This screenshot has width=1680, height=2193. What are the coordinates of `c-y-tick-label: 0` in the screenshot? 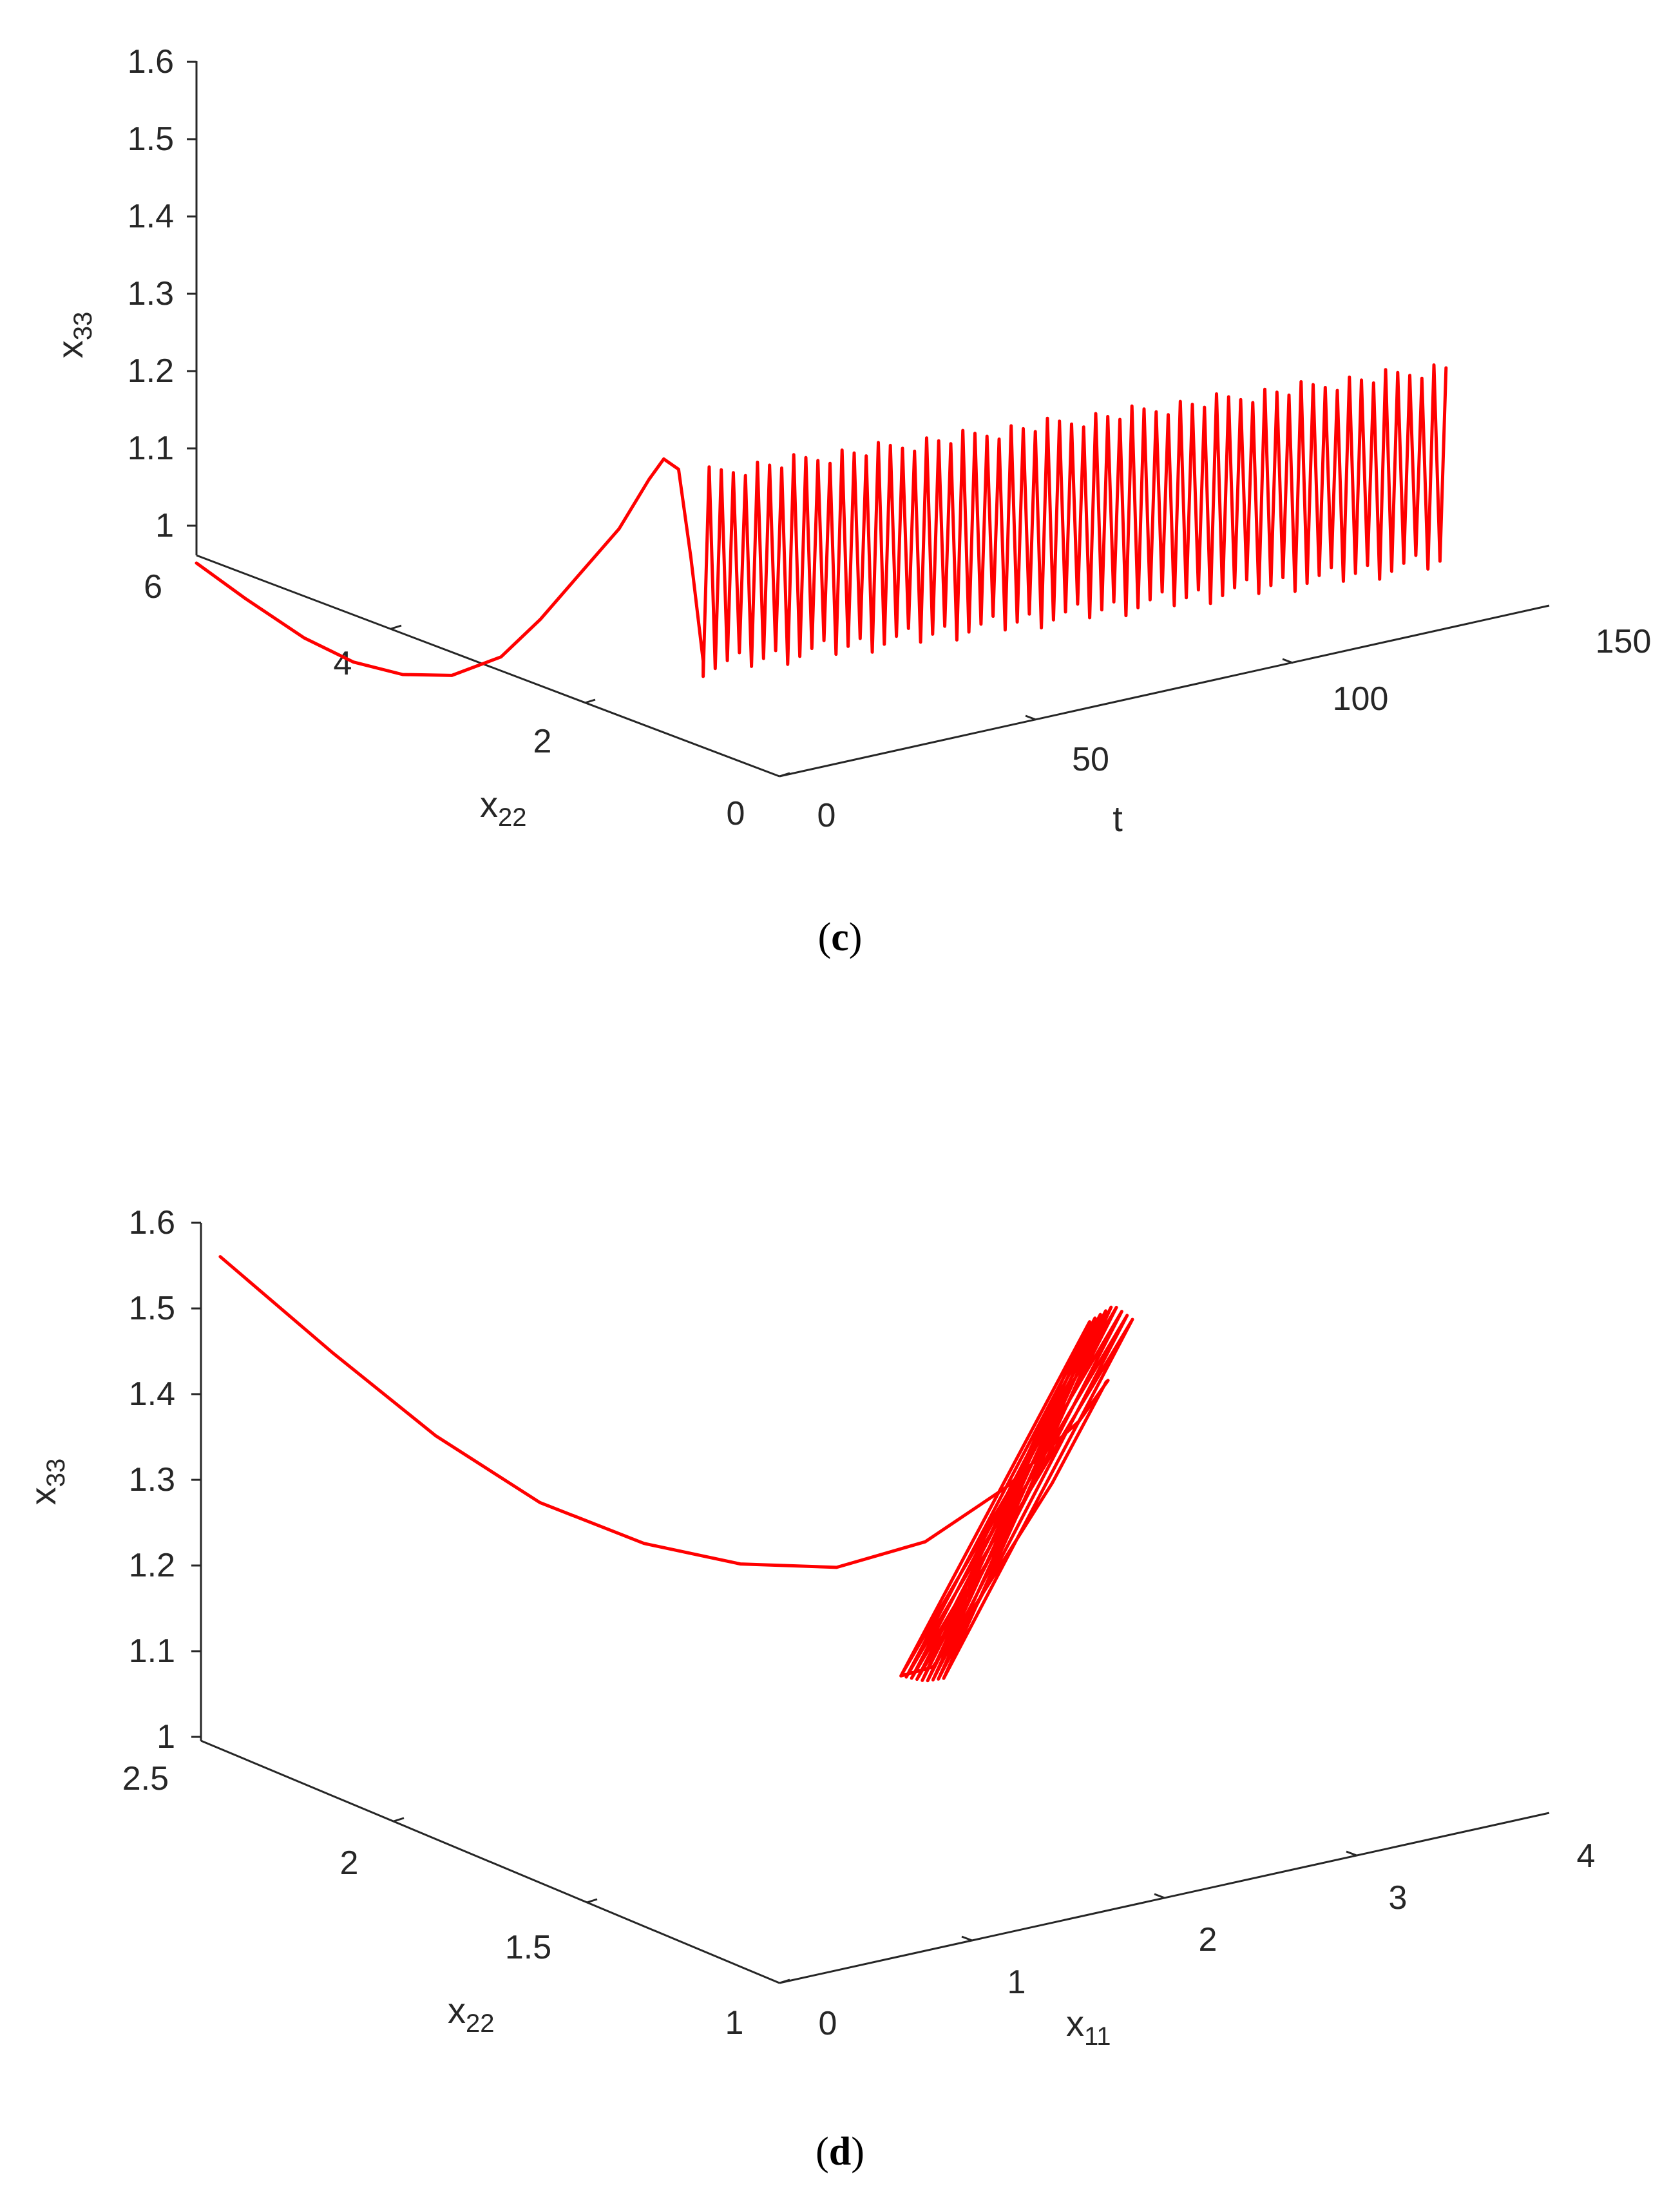 It's located at (736, 813).